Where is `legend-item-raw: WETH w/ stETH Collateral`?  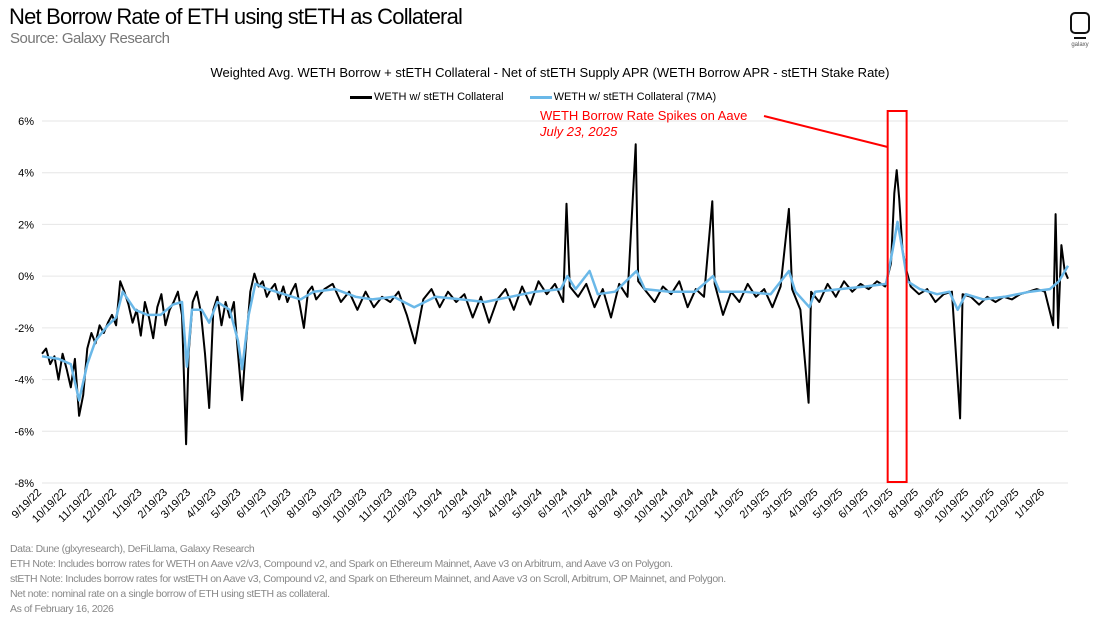 legend-item-raw: WETH w/ stETH Collateral is located at coordinates (427, 97).